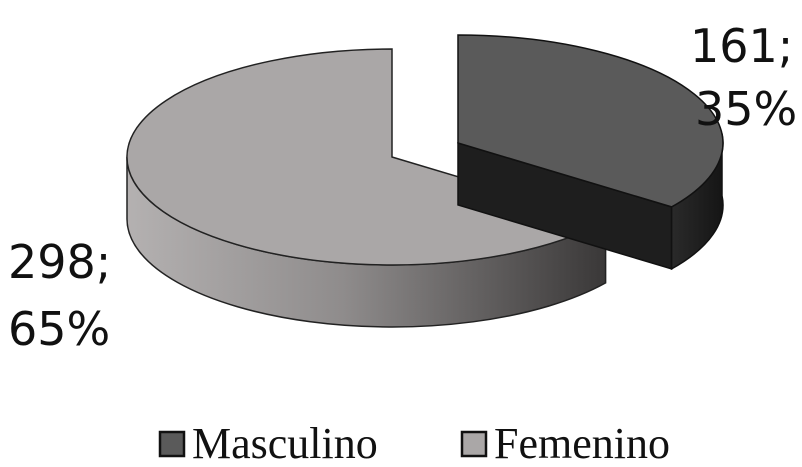 The image size is (802, 467). What do you see at coordinates (474, 444) in the screenshot?
I see `legend-swatch-femenino` at bounding box center [474, 444].